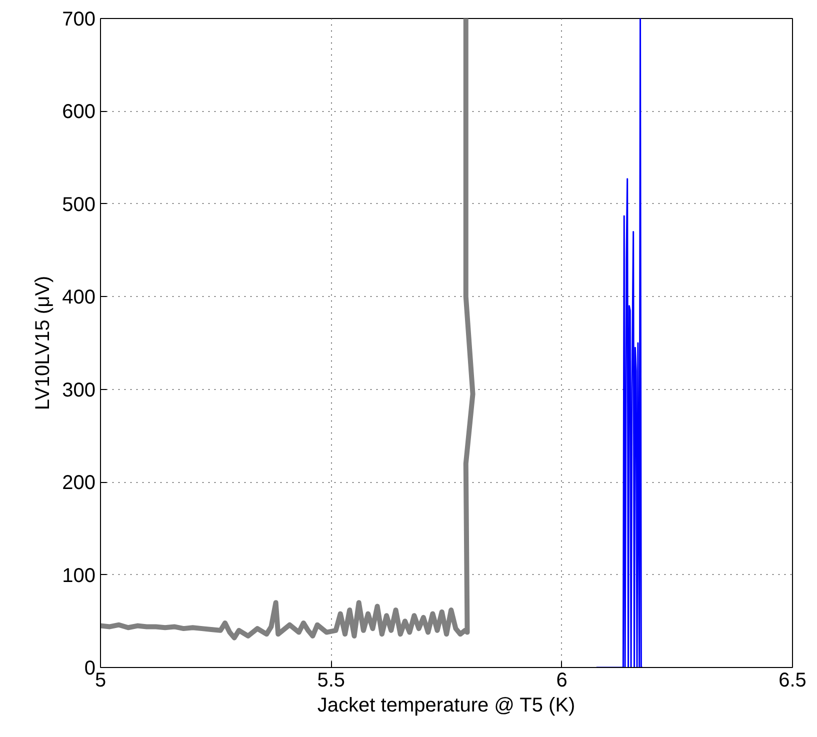  What do you see at coordinates (79, 205) in the screenshot?
I see `y-tick-label: 500` at bounding box center [79, 205].